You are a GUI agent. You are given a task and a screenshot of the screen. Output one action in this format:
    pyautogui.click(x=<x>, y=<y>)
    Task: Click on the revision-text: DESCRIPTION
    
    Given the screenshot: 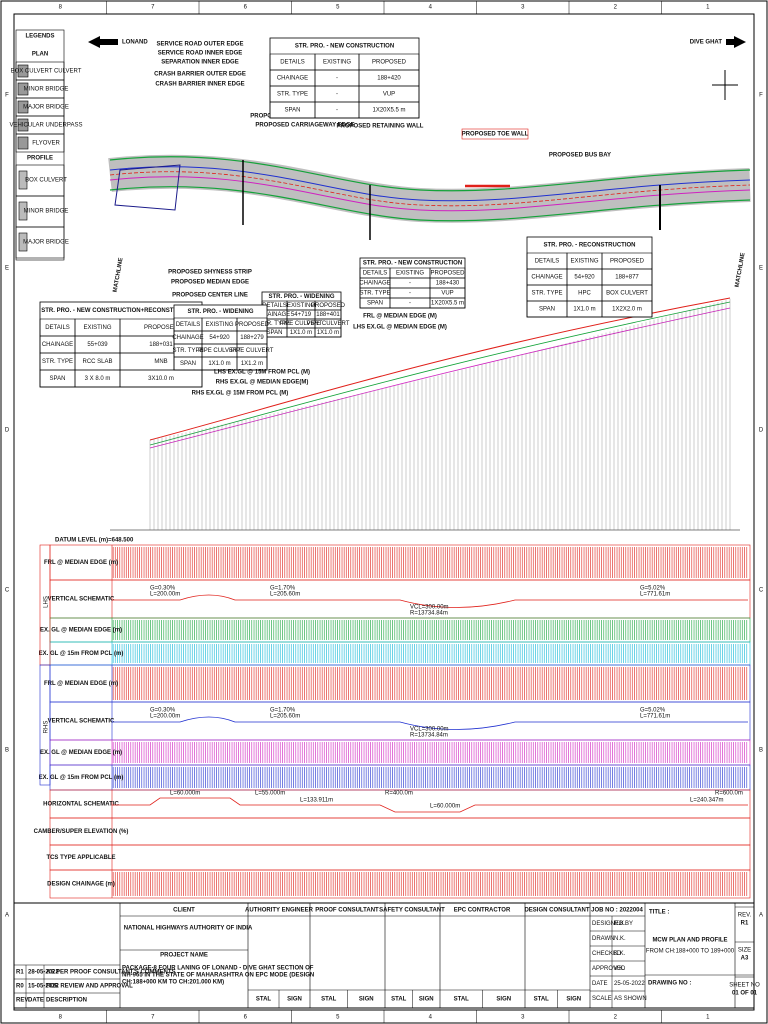 What is the action you would take?
    pyautogui.click(x=66, y=1001)
    